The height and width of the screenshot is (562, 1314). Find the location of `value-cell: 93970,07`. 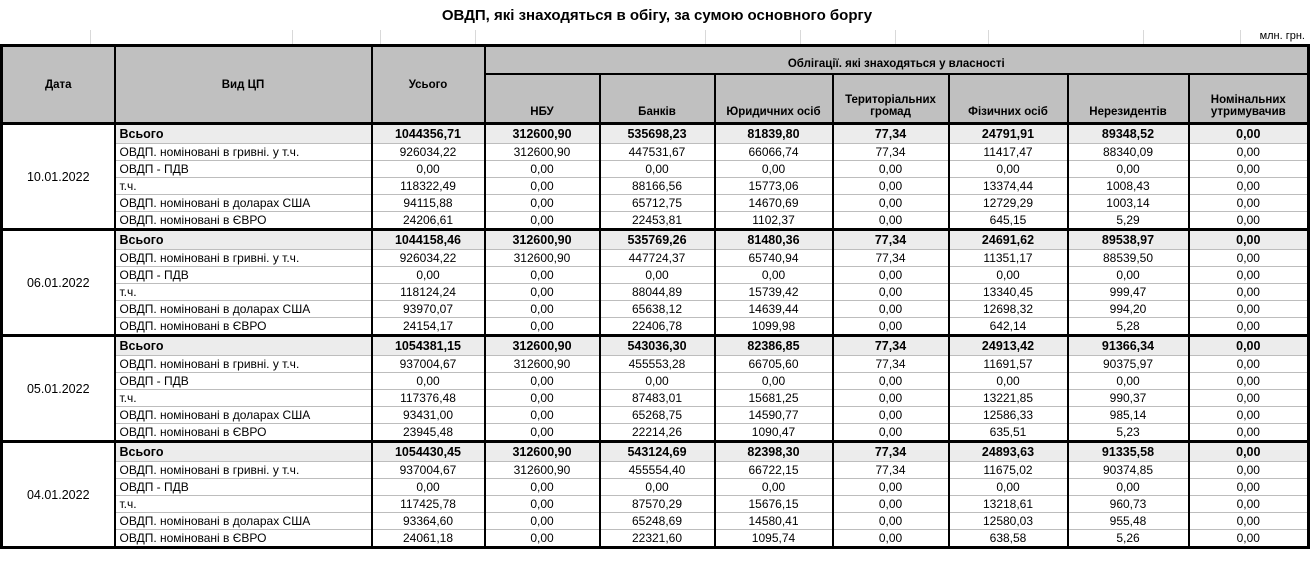

value-cell: 93970,07 is located at coordinates (428, 309).